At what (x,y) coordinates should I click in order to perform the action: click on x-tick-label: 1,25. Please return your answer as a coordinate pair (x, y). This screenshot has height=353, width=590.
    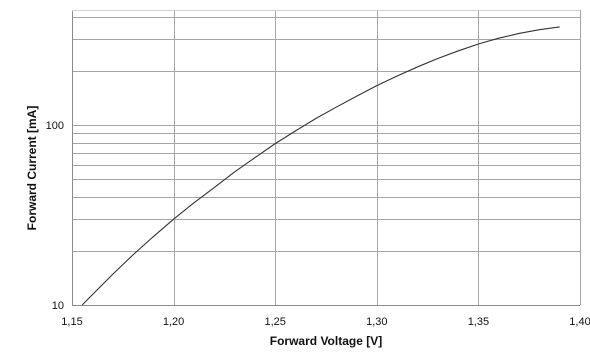
    Looking at the image, I should click on (274, 322).